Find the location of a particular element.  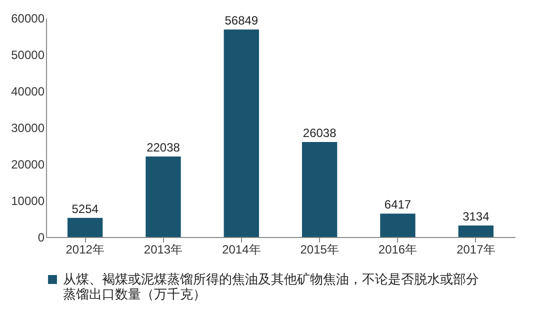

data-label: 22038 is located at coordinates (163, 147).